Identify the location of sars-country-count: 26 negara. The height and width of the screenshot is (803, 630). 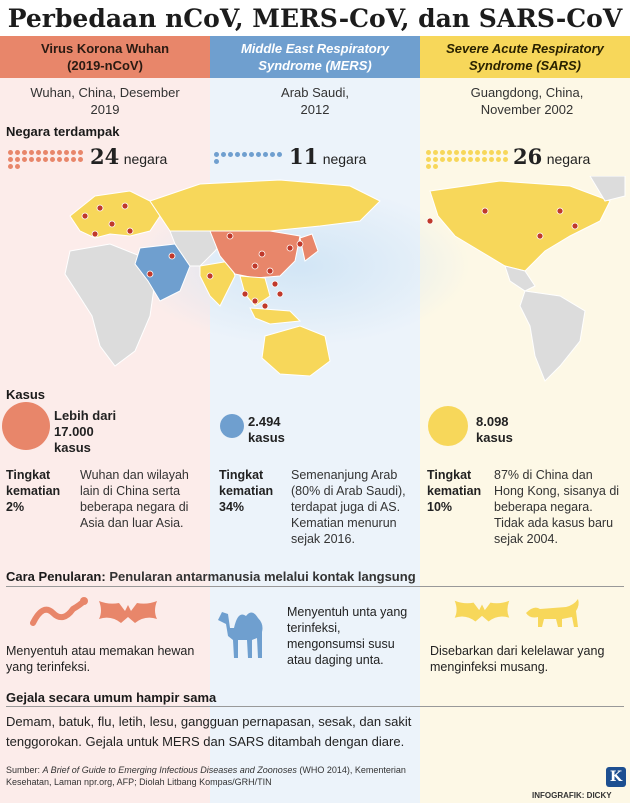
(551, 156).